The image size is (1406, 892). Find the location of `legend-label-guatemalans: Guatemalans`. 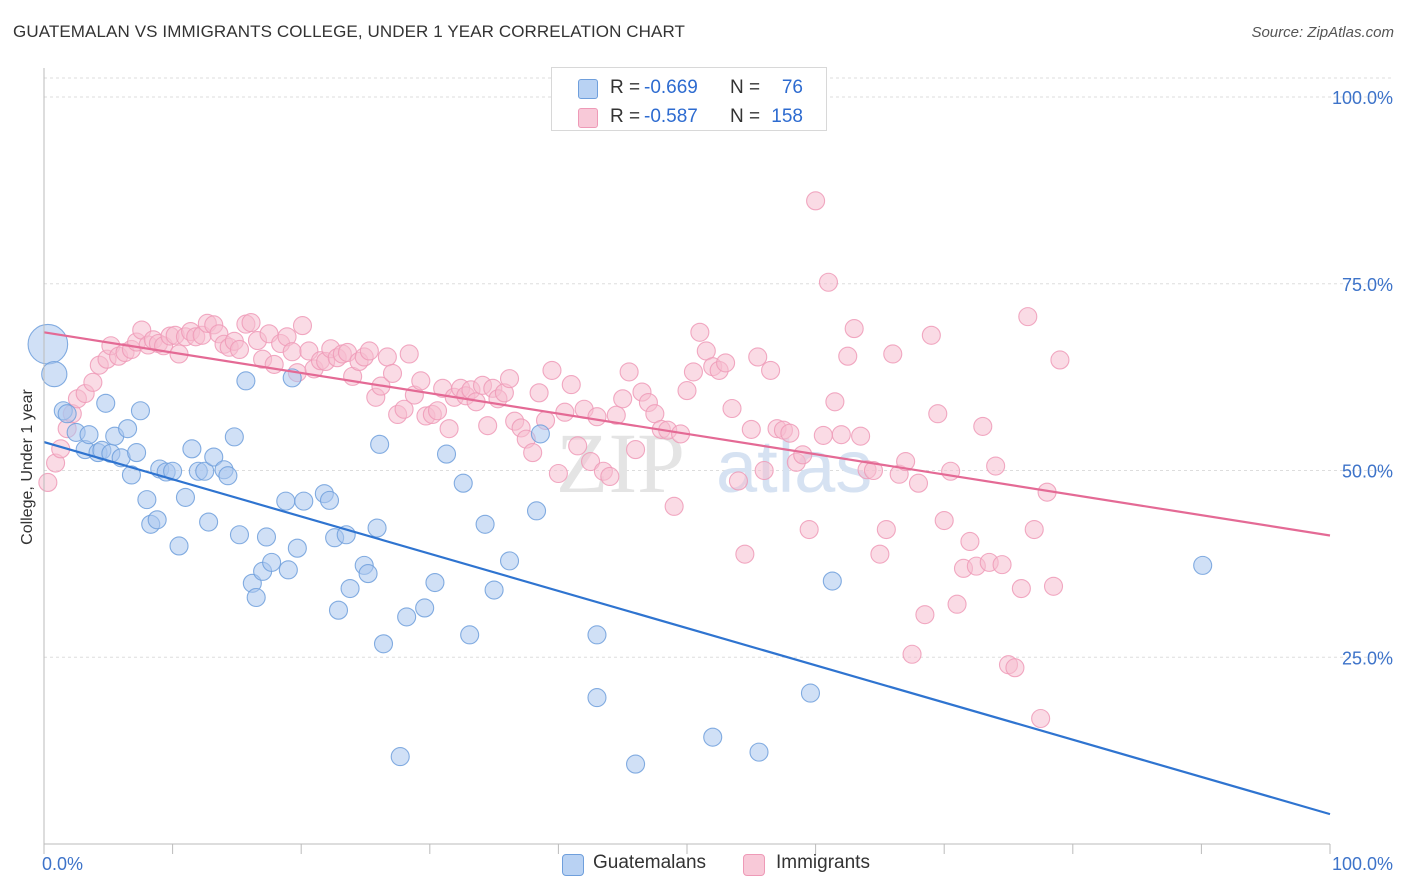

legend-label-guatemalans: Guatemalans is located at coordinates (650, 862).